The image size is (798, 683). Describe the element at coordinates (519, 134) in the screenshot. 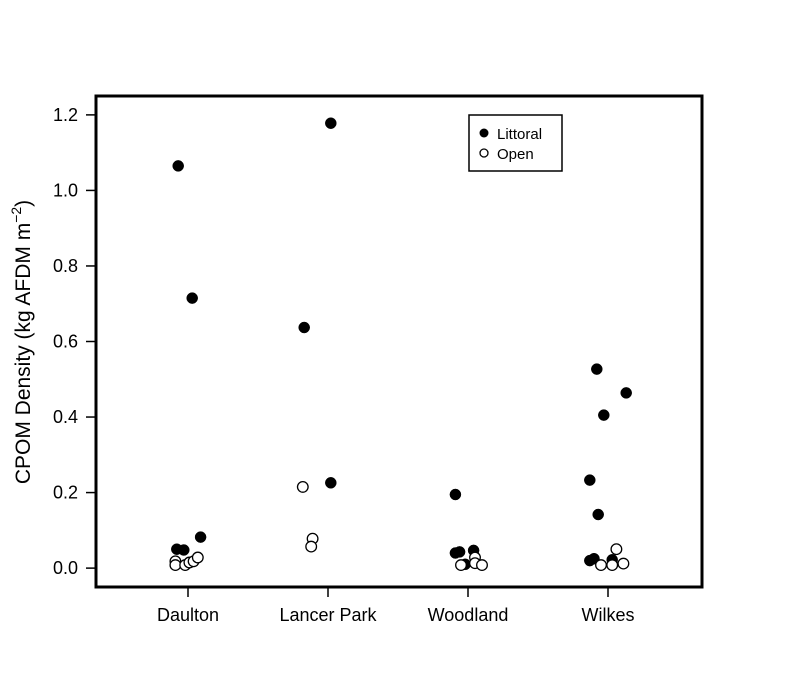

I see `legend-label-littoral: Littoral` at that location.